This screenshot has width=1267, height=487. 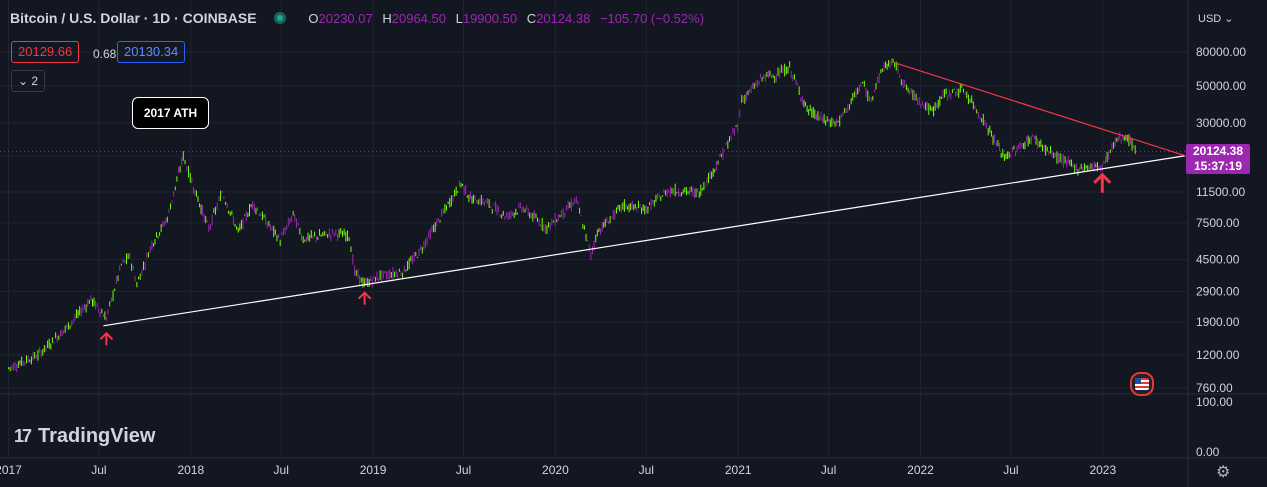 I want to click on open-label: O, so click(x=313, y=18).